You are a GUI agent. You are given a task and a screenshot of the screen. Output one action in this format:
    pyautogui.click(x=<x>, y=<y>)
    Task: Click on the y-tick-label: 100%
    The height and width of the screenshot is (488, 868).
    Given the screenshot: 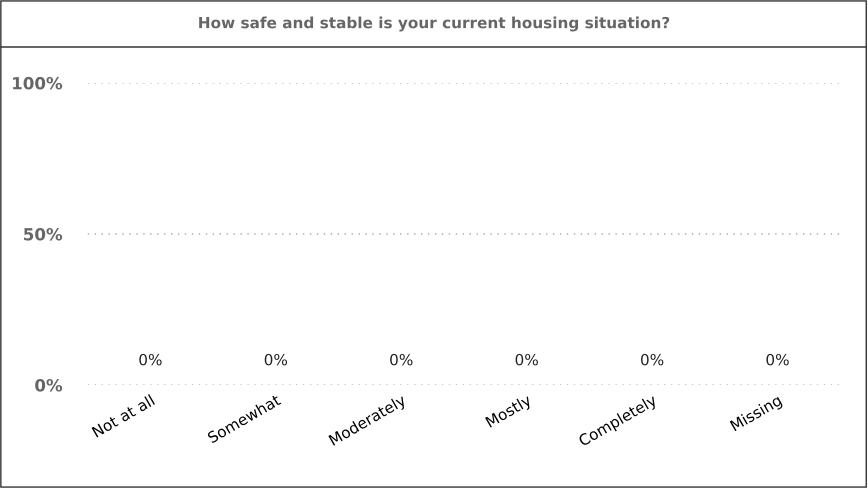 What is the action you would take?
    pyautogui.click(x=37, y=83)
    